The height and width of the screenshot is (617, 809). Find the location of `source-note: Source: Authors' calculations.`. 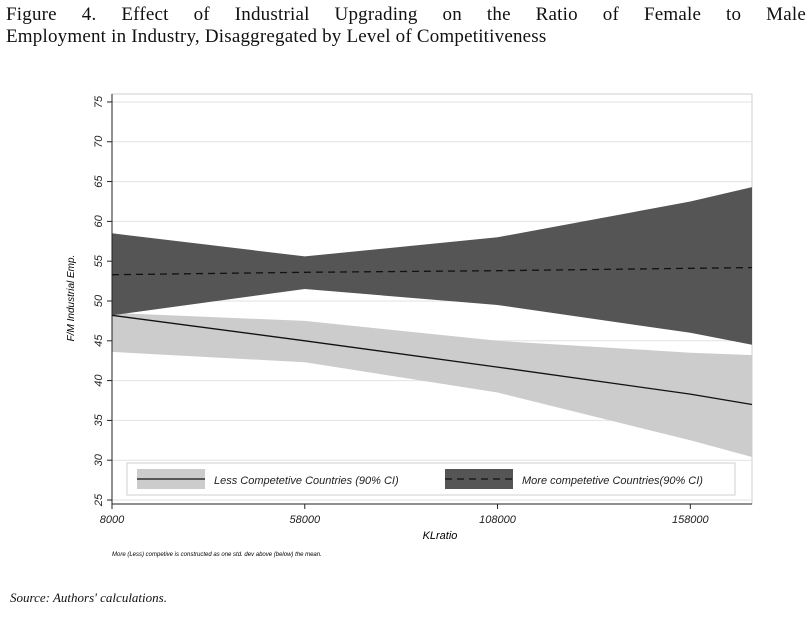

source-note: Source: Authors' calculations. is located at coordinates (88, 597).